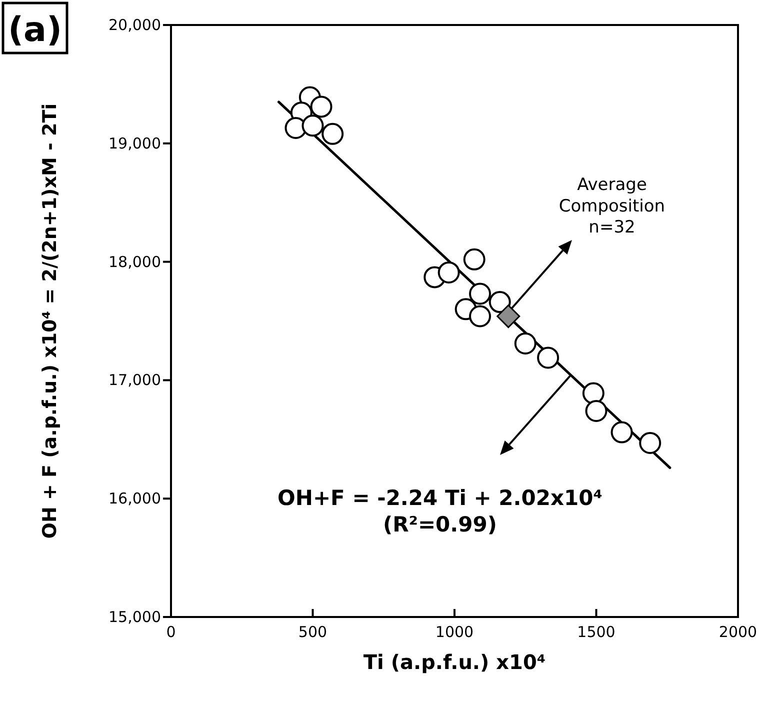 The width and height of the screenshot is (759, 704). Describe the element at coordinates (171, 632) in the screenshot. I see `x-tick-label: 0` at that location.